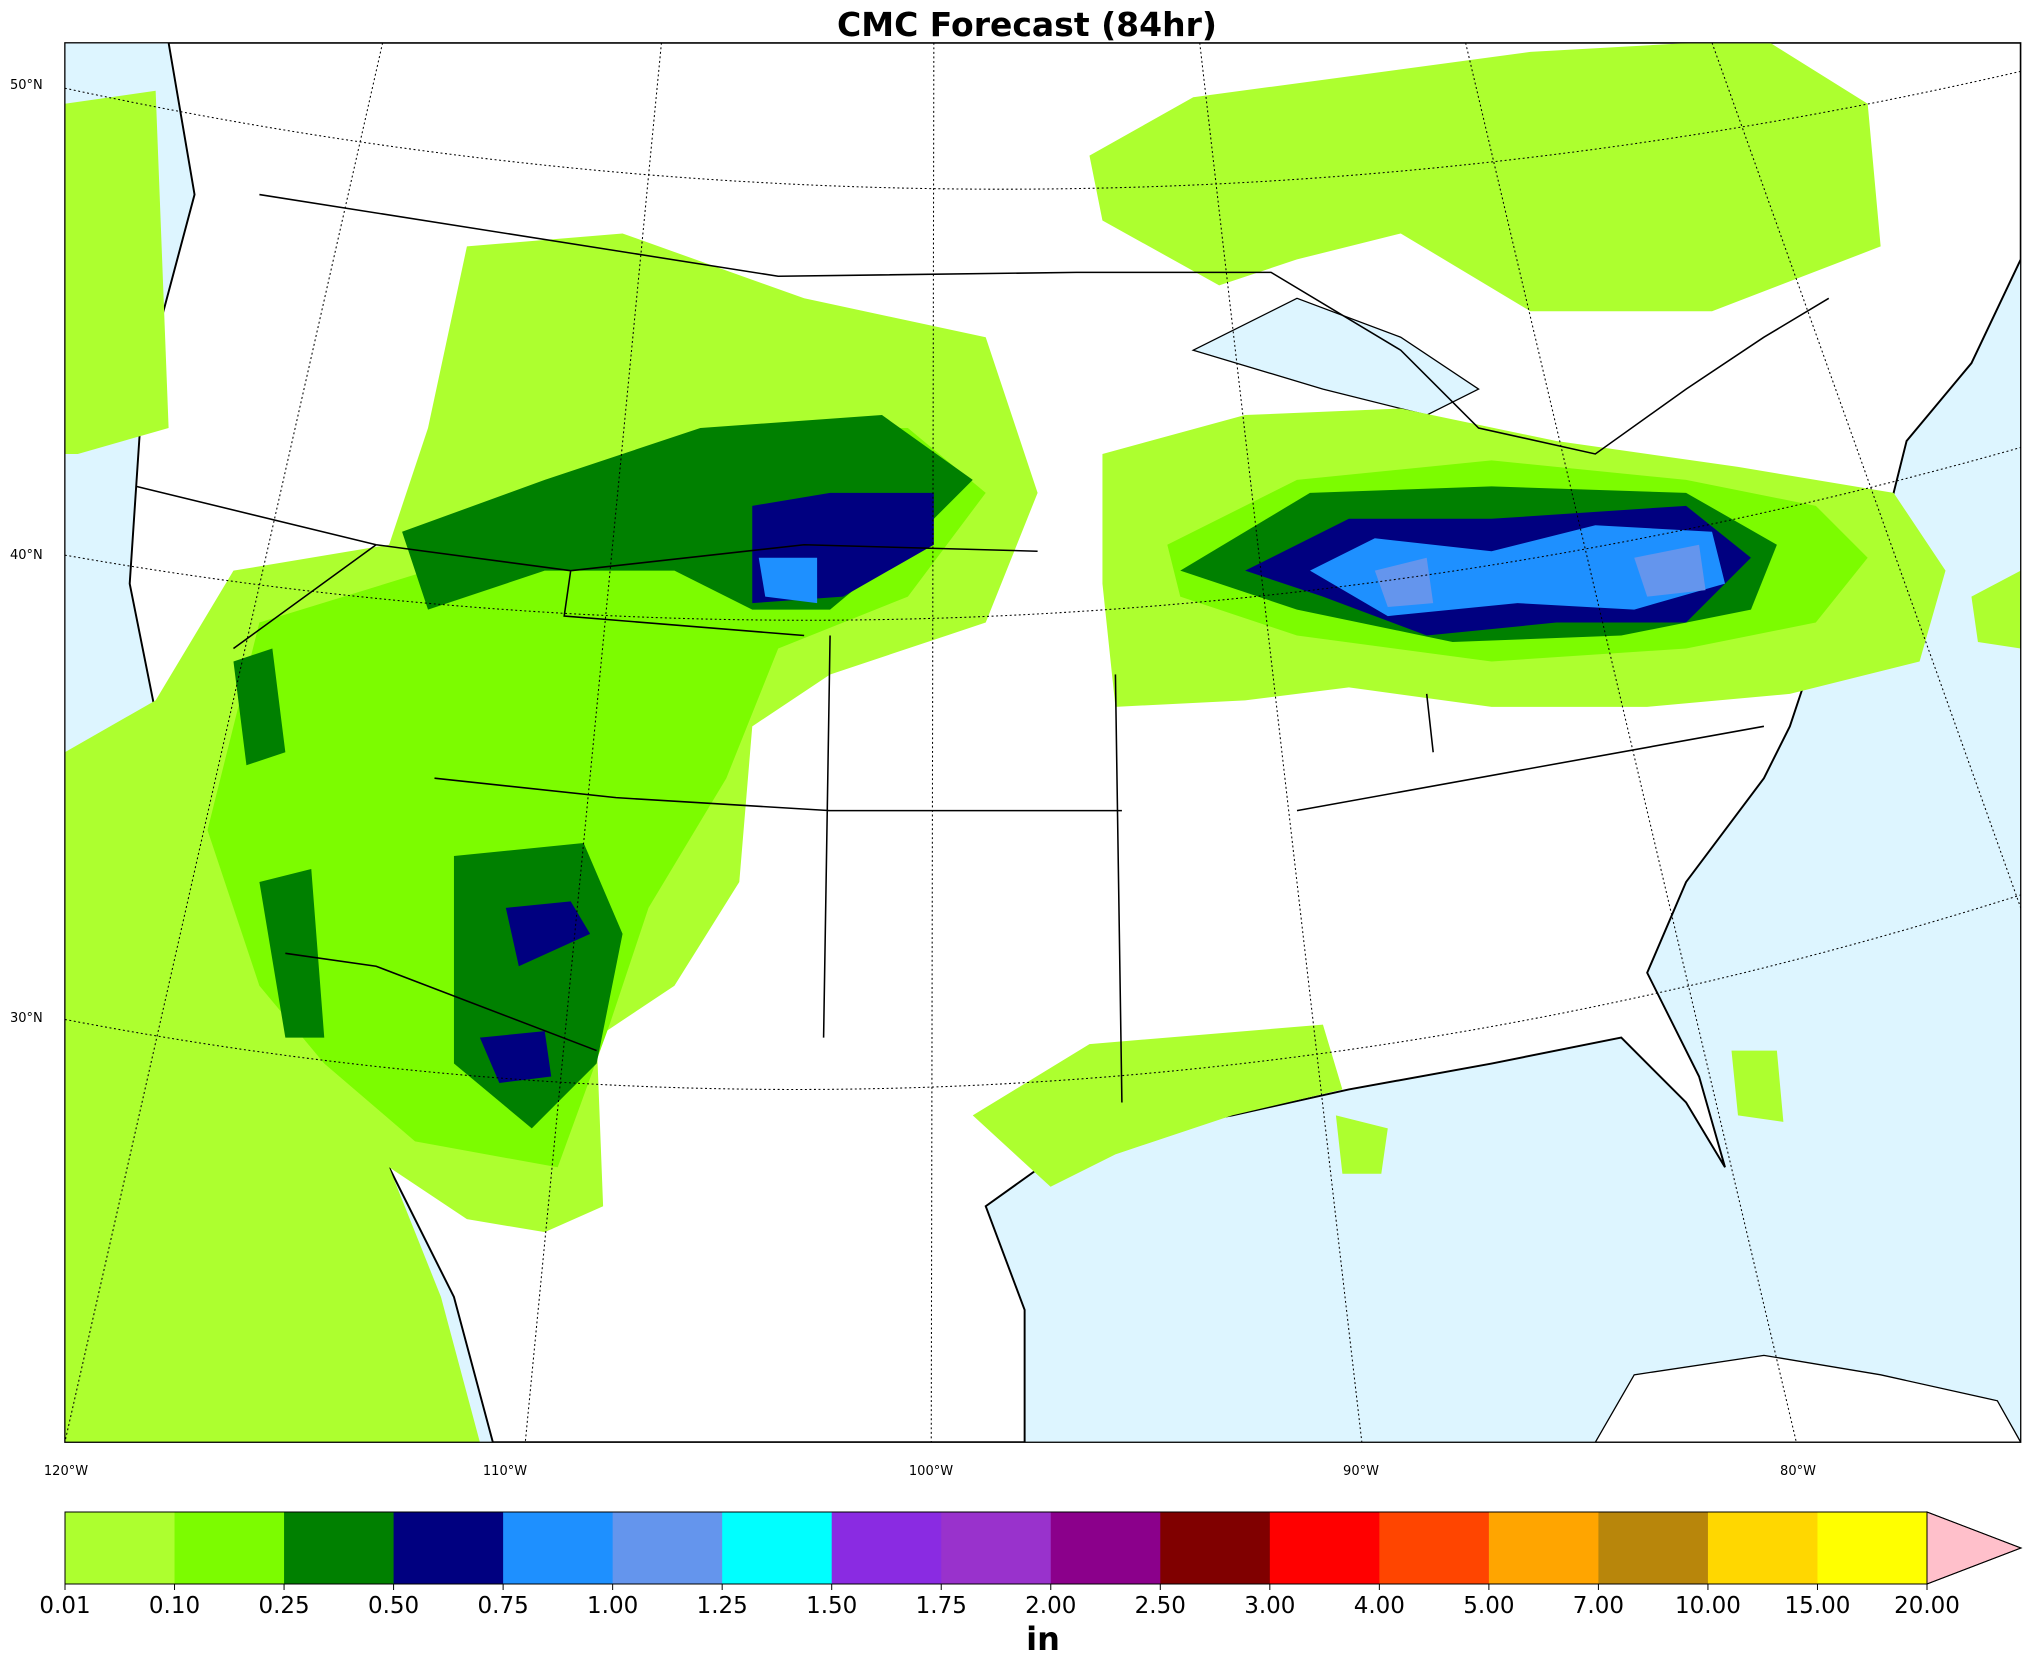 The image size is (2034, 1666). I want to click on colorbar-extend, so click(1974, 1548).